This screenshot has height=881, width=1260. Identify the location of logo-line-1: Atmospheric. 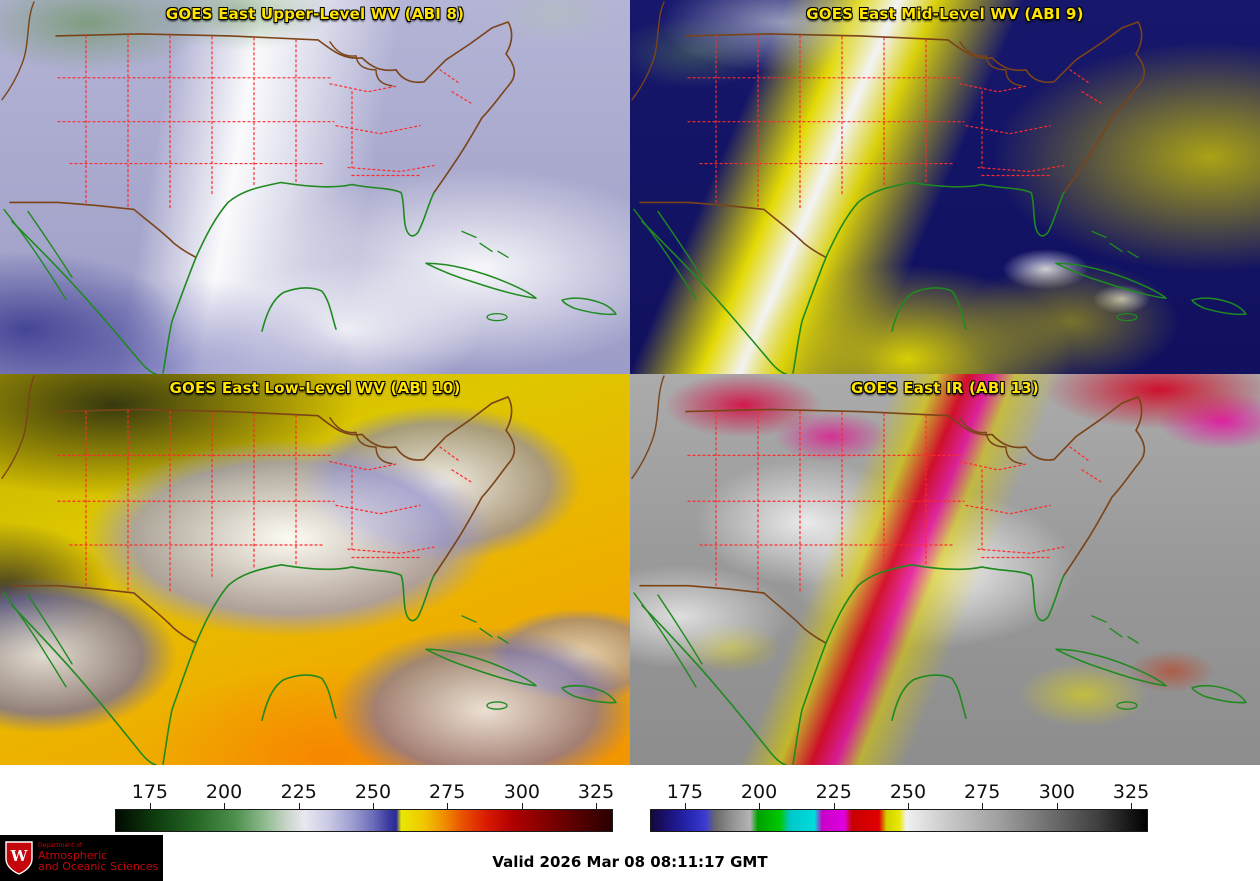
(73, 855).